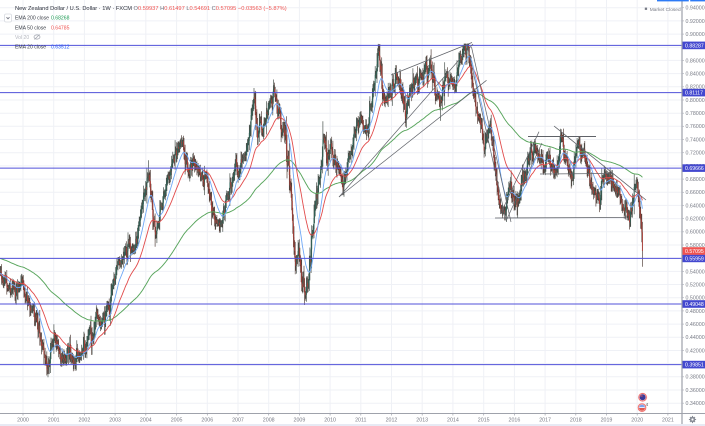  I want to click on svg-text: Vol 20, so click(22, 38).